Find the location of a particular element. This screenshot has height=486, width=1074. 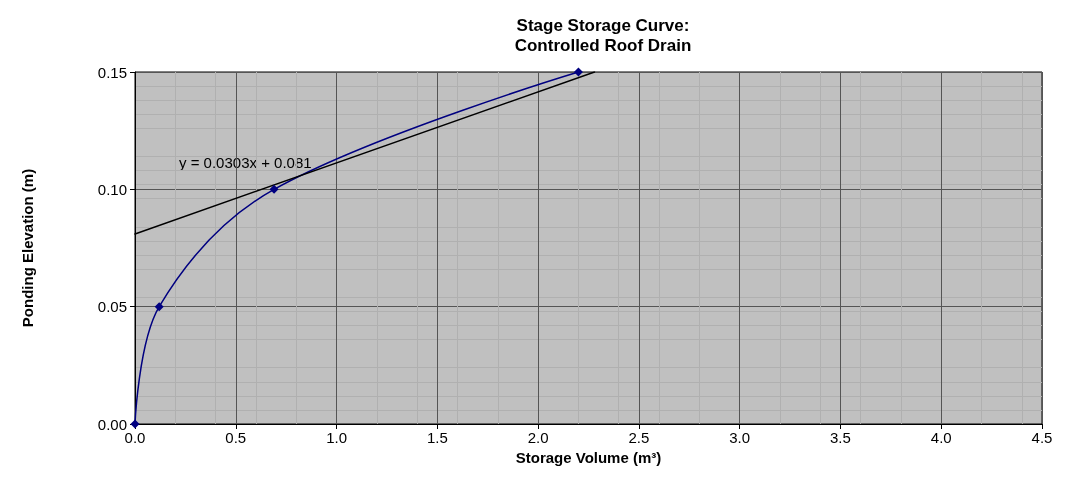

chart-title: Stage Storage Curve: Controlled Roof Drain is located at coordinates (603, 35).